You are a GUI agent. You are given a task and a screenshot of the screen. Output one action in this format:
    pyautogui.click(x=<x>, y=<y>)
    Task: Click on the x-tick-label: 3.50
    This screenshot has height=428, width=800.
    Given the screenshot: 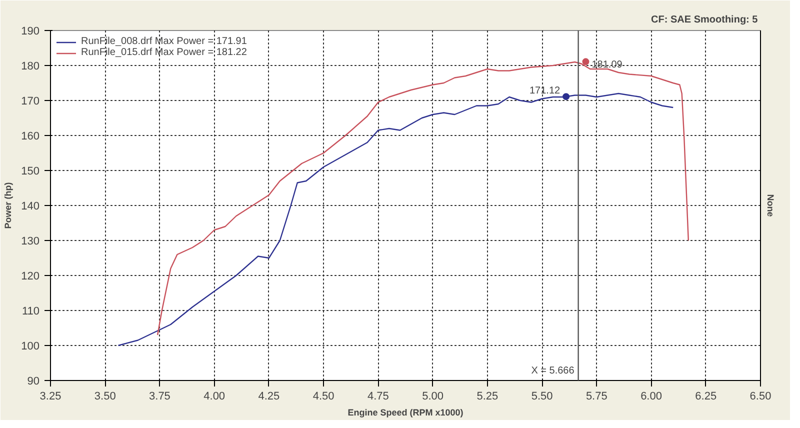 What is the action you would take?
    pyautogui.click(x=105, y=396)
    